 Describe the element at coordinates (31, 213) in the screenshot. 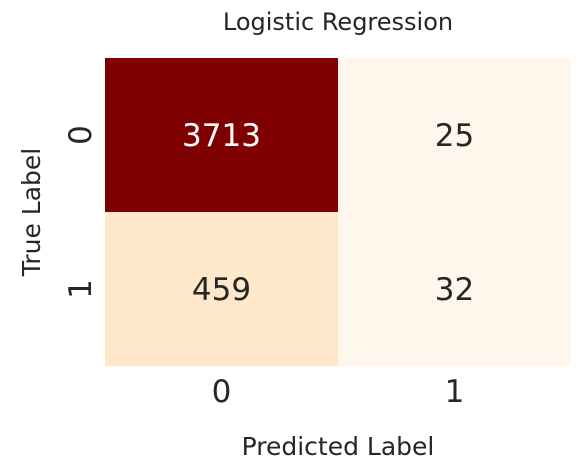

I see `y-axis-label: True Label` at that location.